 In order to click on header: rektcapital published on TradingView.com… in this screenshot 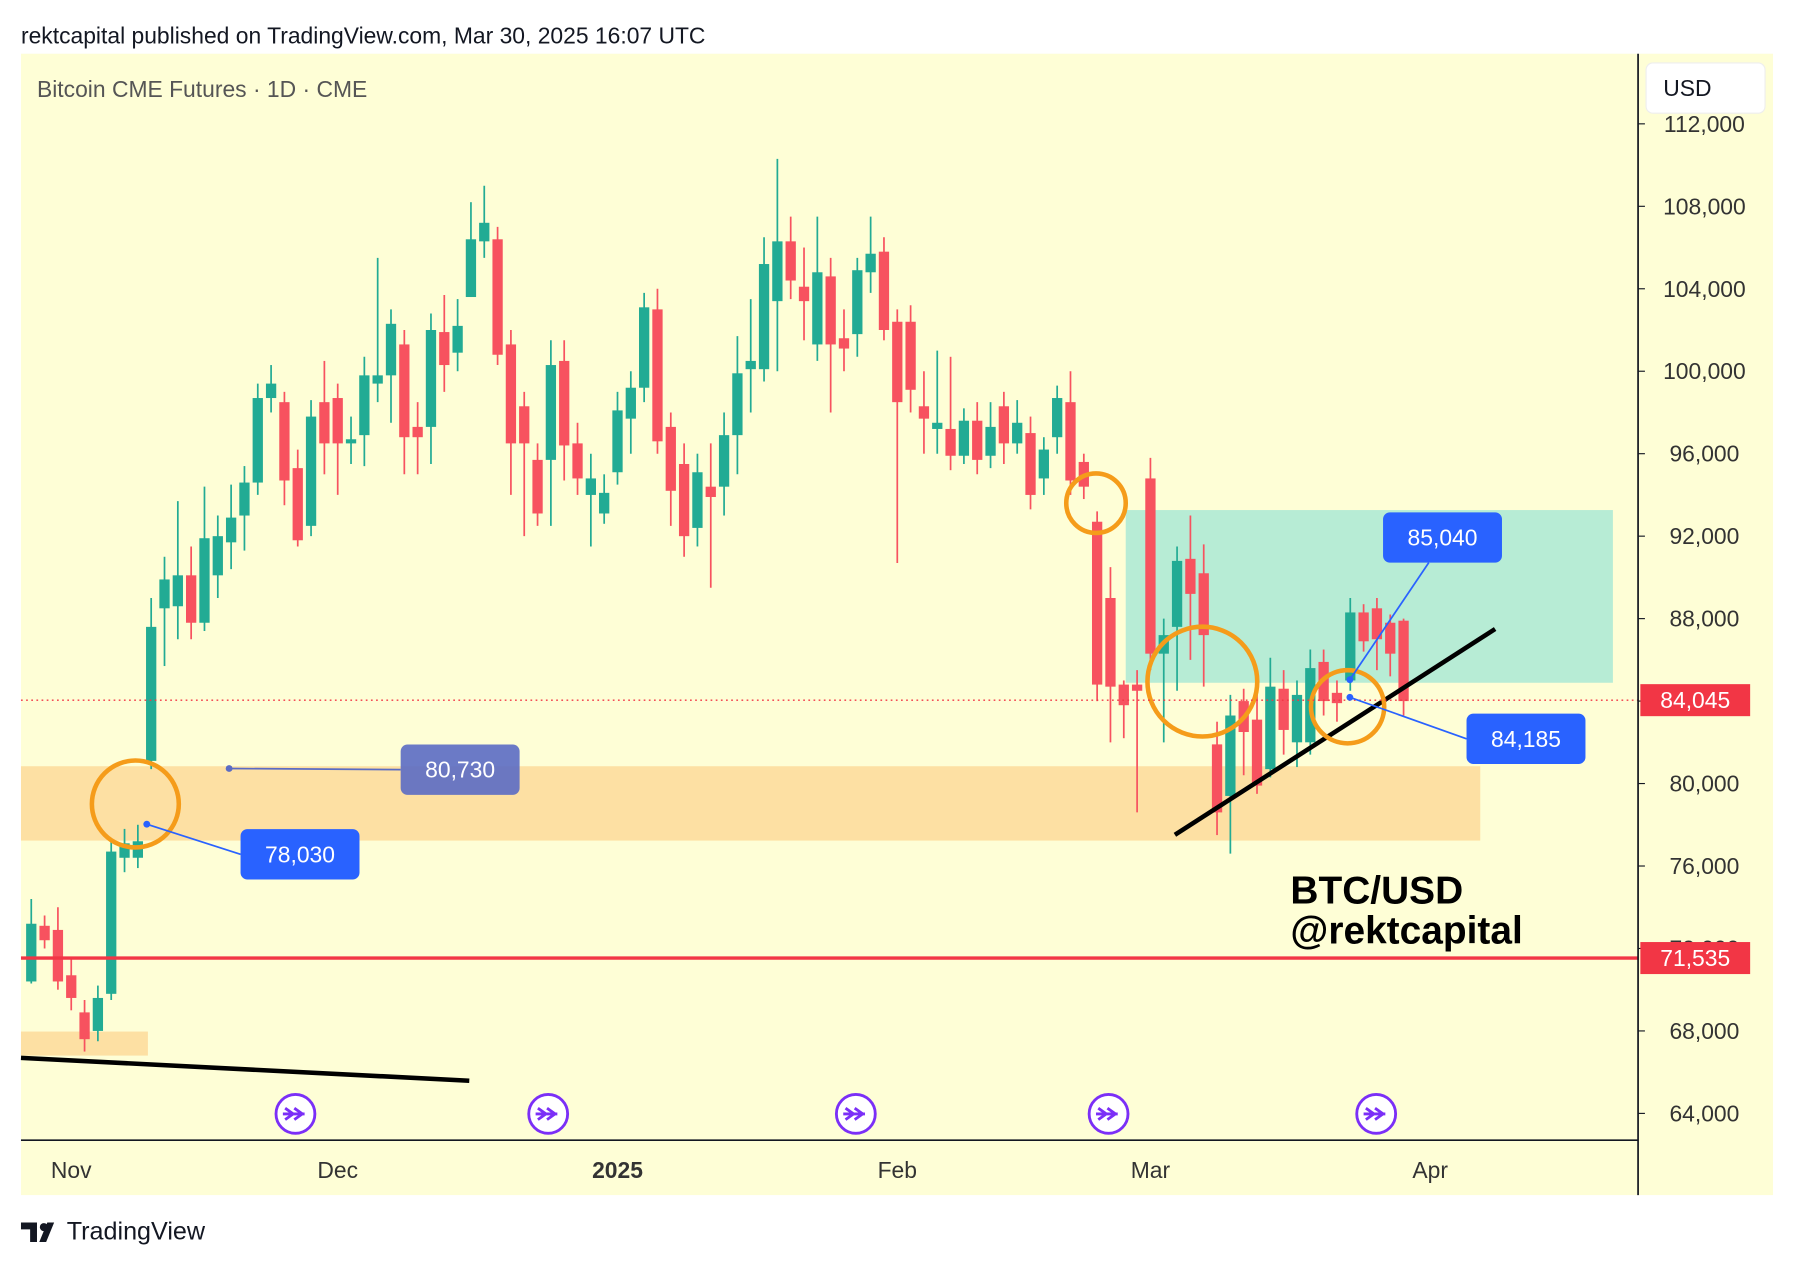, I will do `click(363, 35)`.